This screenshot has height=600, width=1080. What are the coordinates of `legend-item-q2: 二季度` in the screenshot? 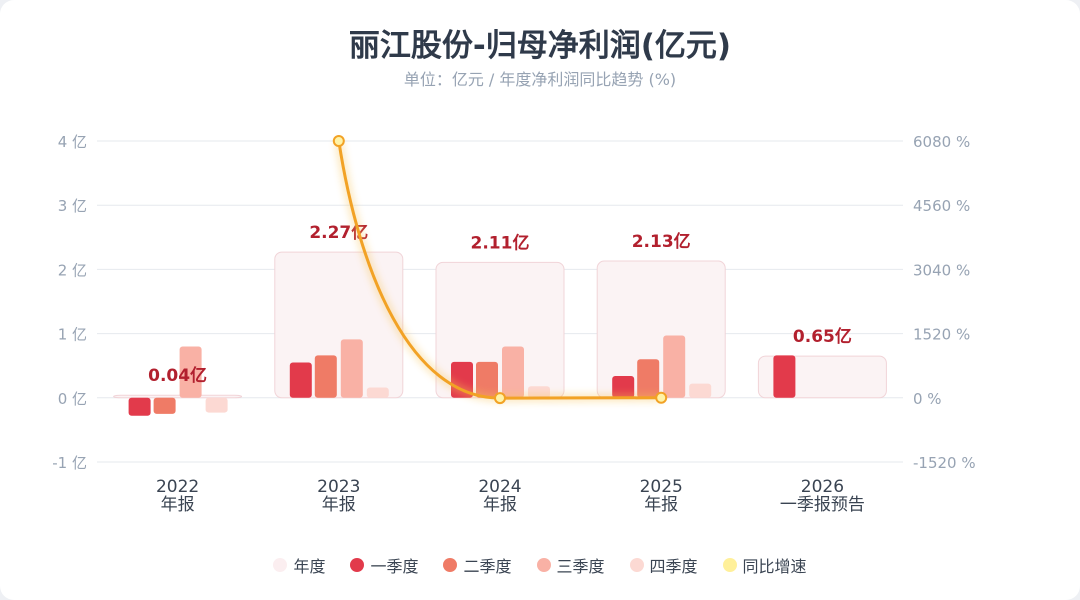 It's located at (477, 565).